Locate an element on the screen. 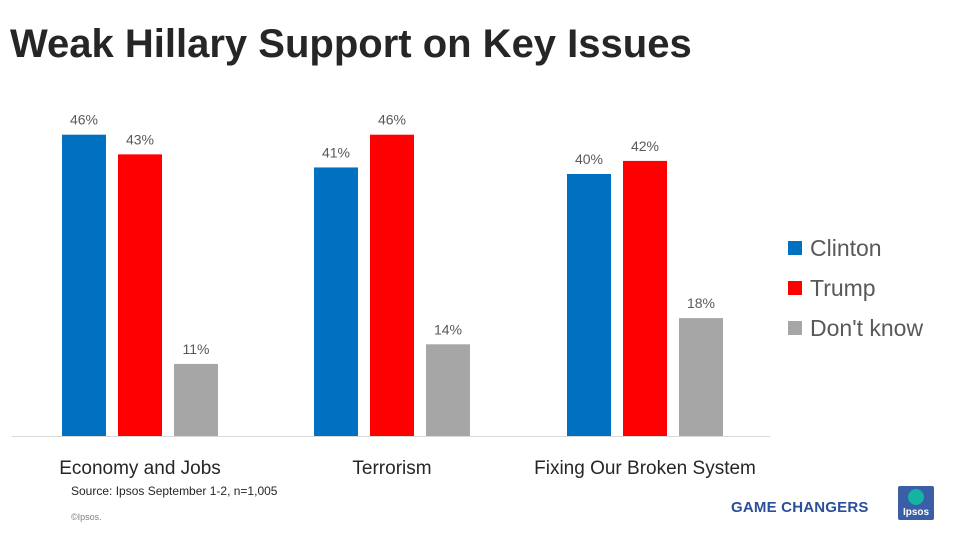 The height and width of the screenshot is (540, 960). data-label-trump-terrorism: 46% is located at coordinates (392, 120).